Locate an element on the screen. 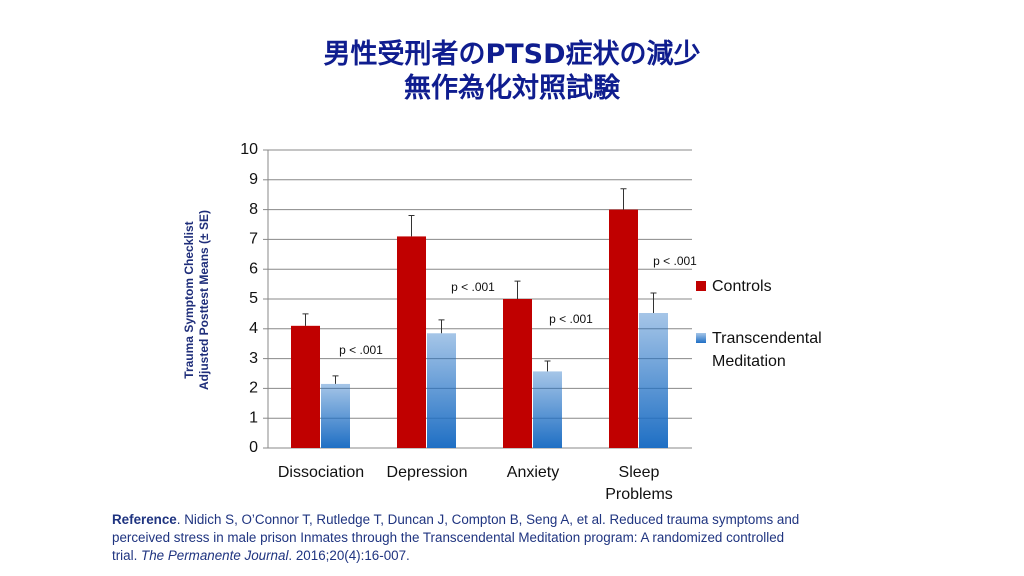  reference-text: . 2016;20(4):16-007. is located at coordinates (349, 555).